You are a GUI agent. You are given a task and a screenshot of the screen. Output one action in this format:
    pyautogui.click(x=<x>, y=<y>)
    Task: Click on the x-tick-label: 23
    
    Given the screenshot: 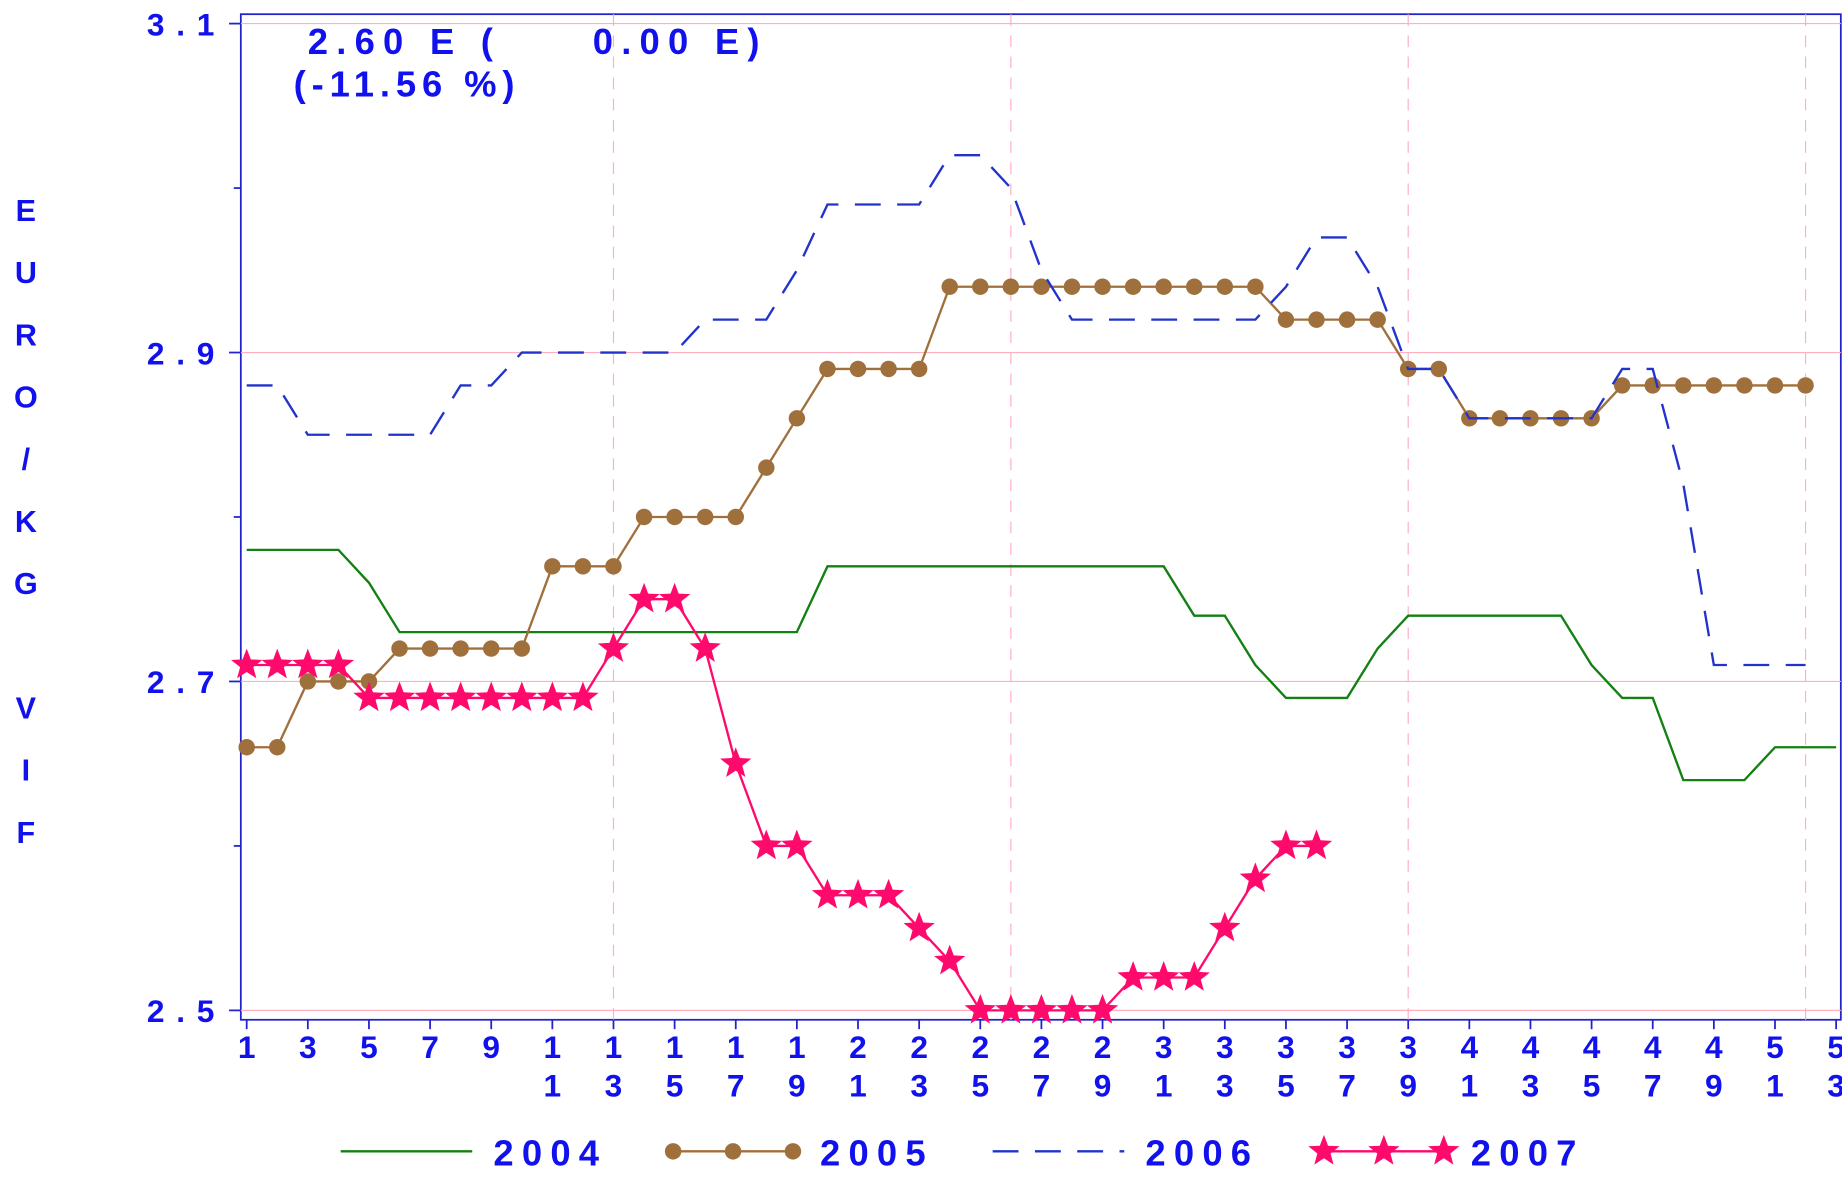 What is the action you would take?
    pyautogui.click(x=919, y=1067)
    